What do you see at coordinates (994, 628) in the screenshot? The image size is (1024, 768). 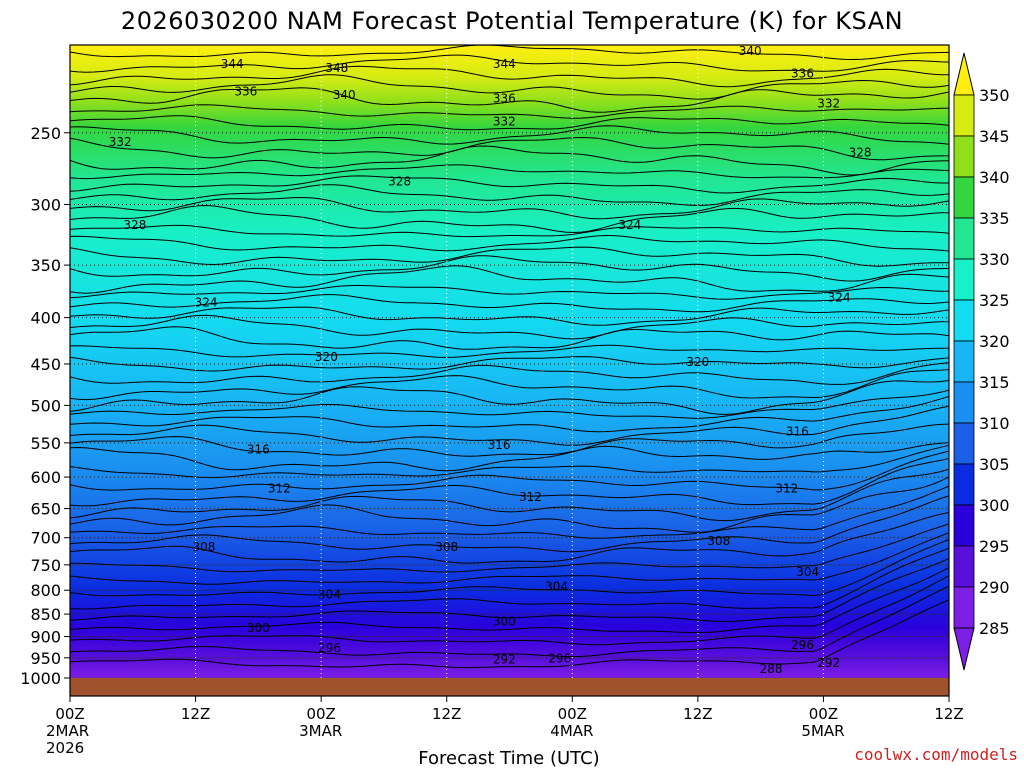 I see `colorbar-tick-label: 285` at bounding box center [994, 628].